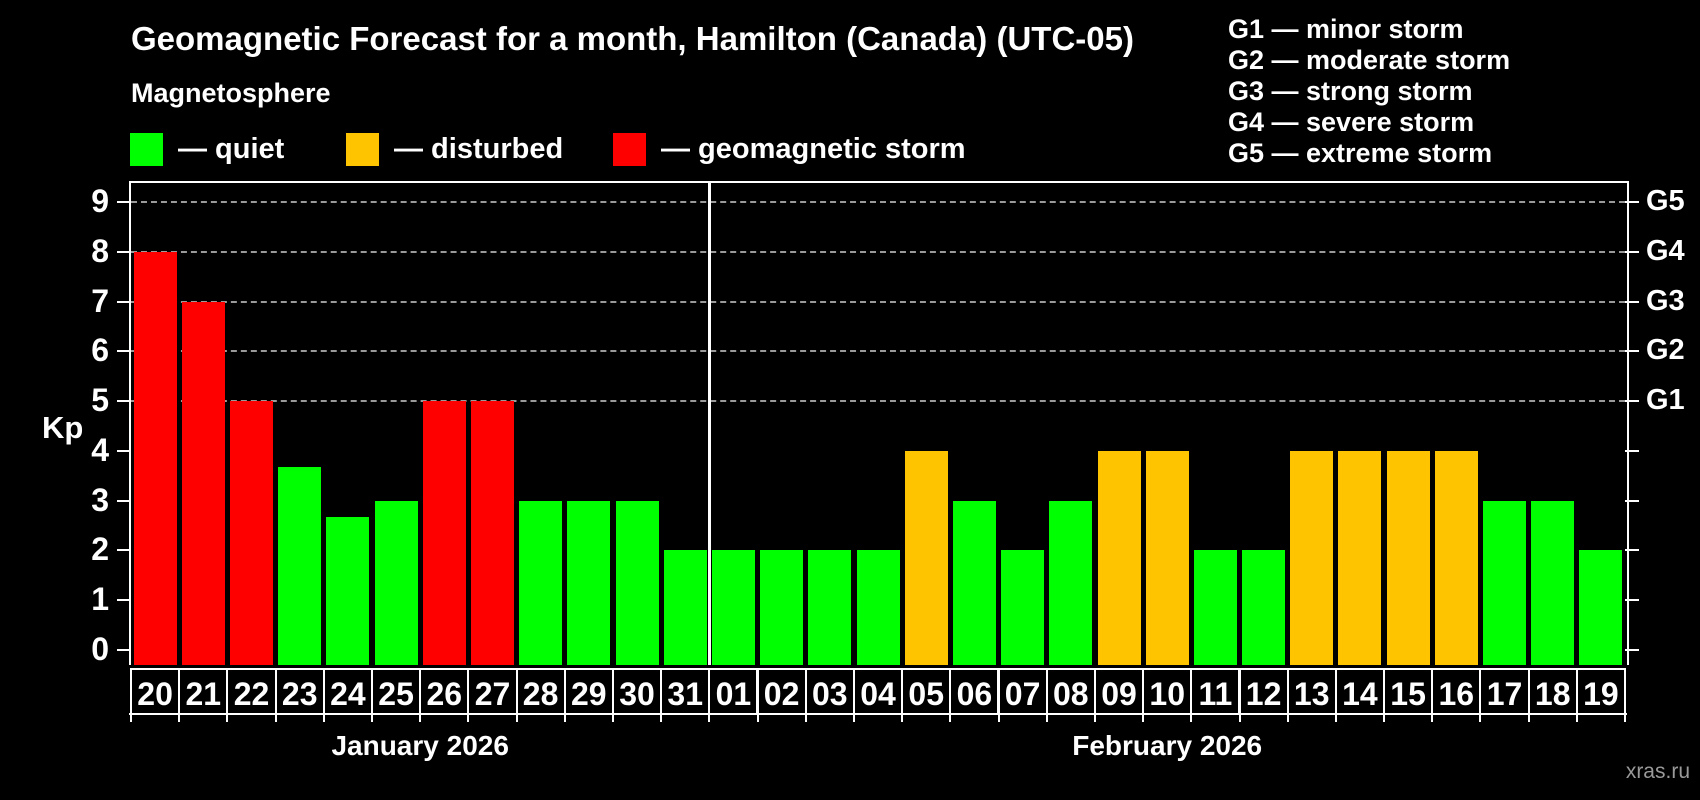 The image size is (1700, 800). Describe the element at coordinates (231, 93) in the screenshot. I see `chart-subtitle: Magnetosphere` at that location.